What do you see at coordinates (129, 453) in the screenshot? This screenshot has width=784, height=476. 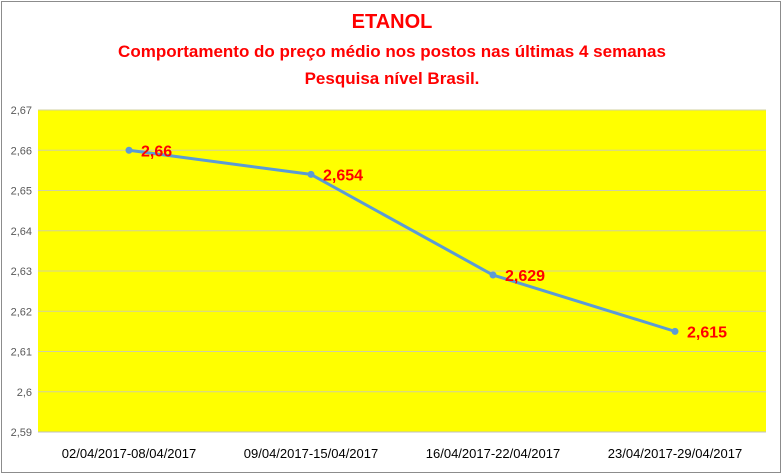 I see `x-tick-label: 02/04/2017-08/04/2017` at bounding box center [129, 453].